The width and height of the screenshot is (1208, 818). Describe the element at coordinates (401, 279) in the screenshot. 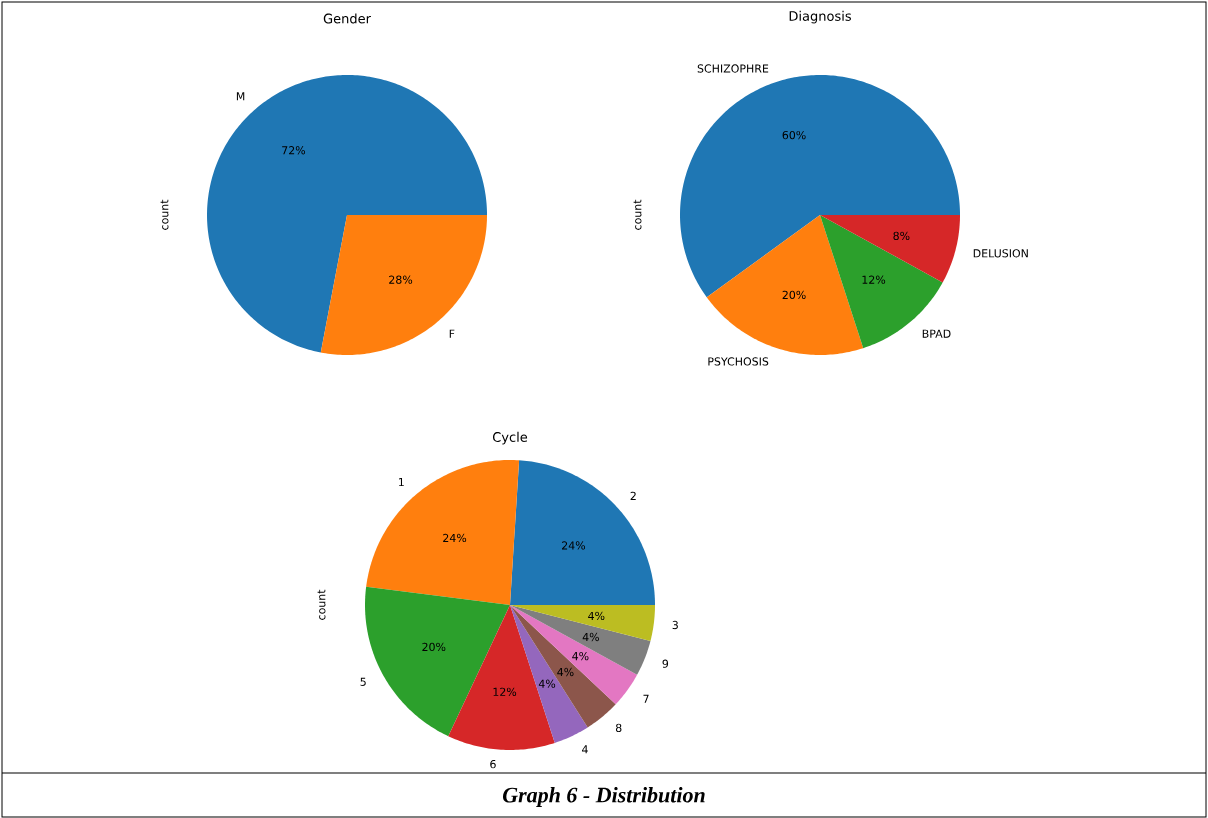

I see `data-label: 28%` at that location.